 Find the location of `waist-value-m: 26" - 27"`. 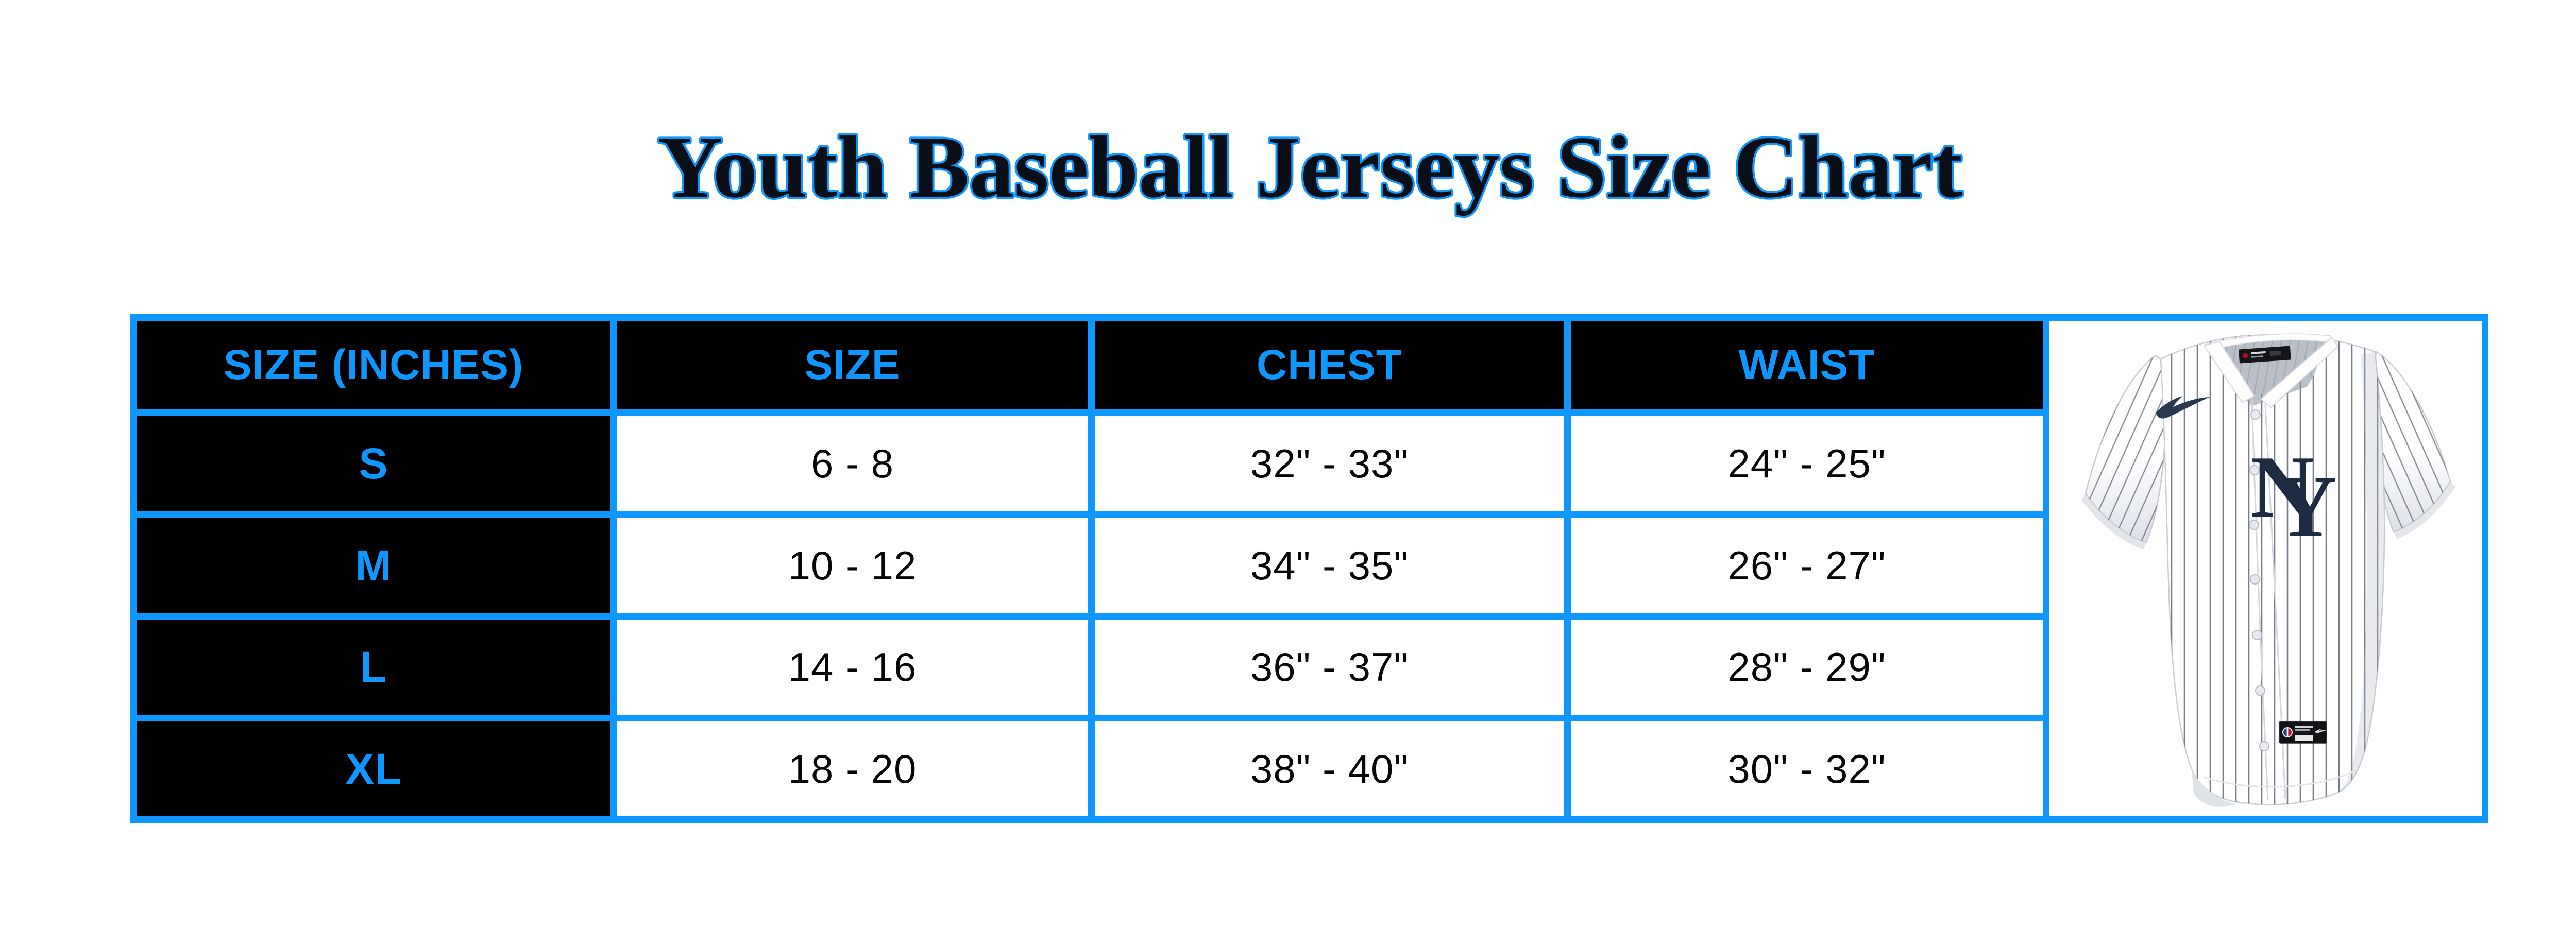

waist-value-m: 26" - 27" is located at coordinates (1807, 566).